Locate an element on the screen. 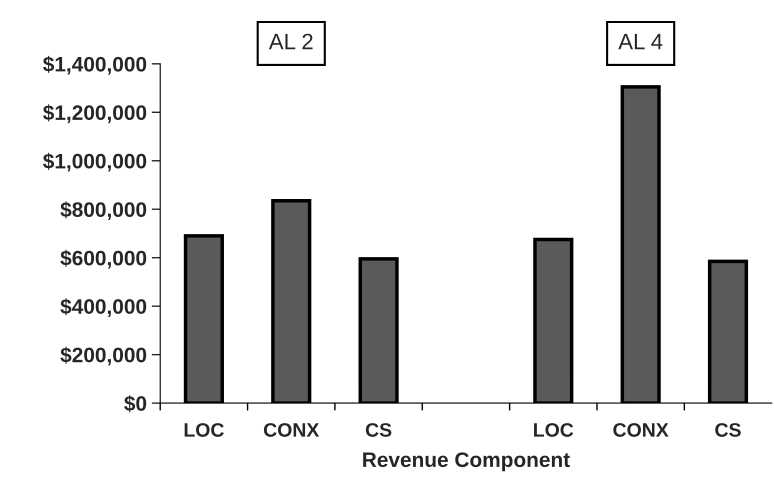 Image resolution: width=774 pixels, height=491 pixels. y-tick-label: $600,000 is located at coordinates (103, 259).